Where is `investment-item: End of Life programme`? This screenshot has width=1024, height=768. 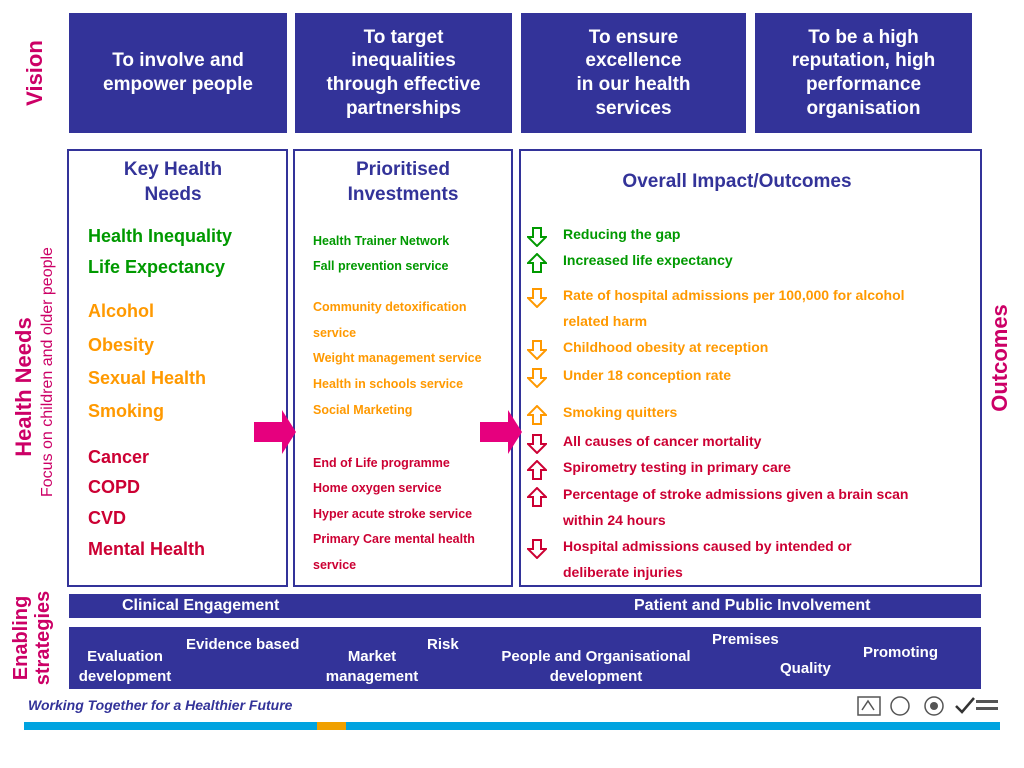 investment-item: End of Life programme is located at coordinates (381, 463).